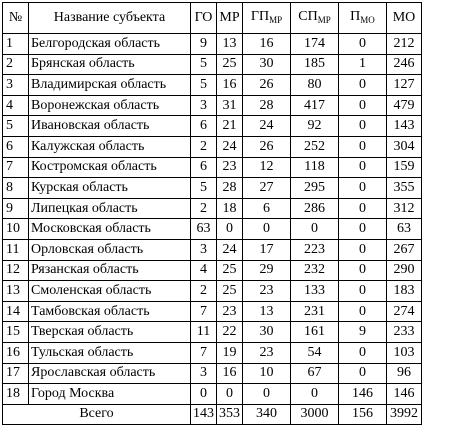  Describe the element at coordinates (109, 126) in the screenshot. I see `cell-subject: Ивановская область` at that location.